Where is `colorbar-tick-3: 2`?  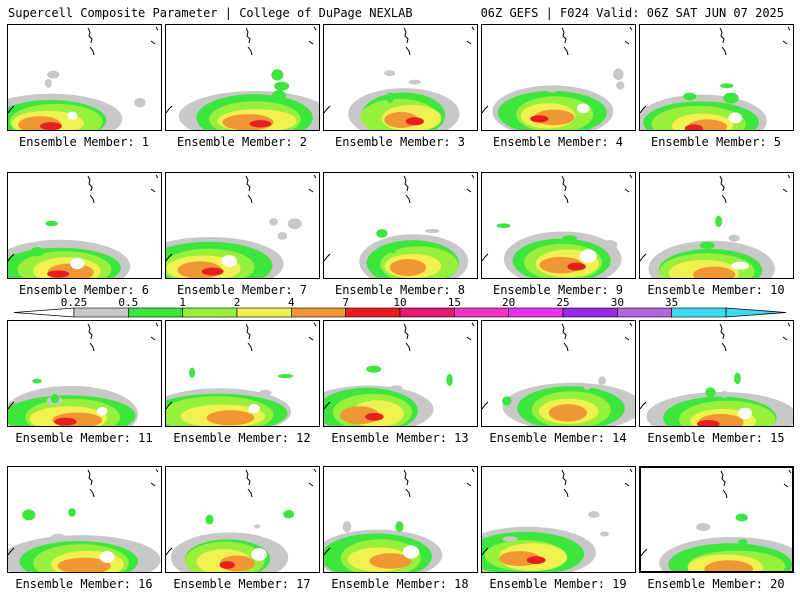
colorbar-tick-3: 2 is located at coordinates (237, 302).